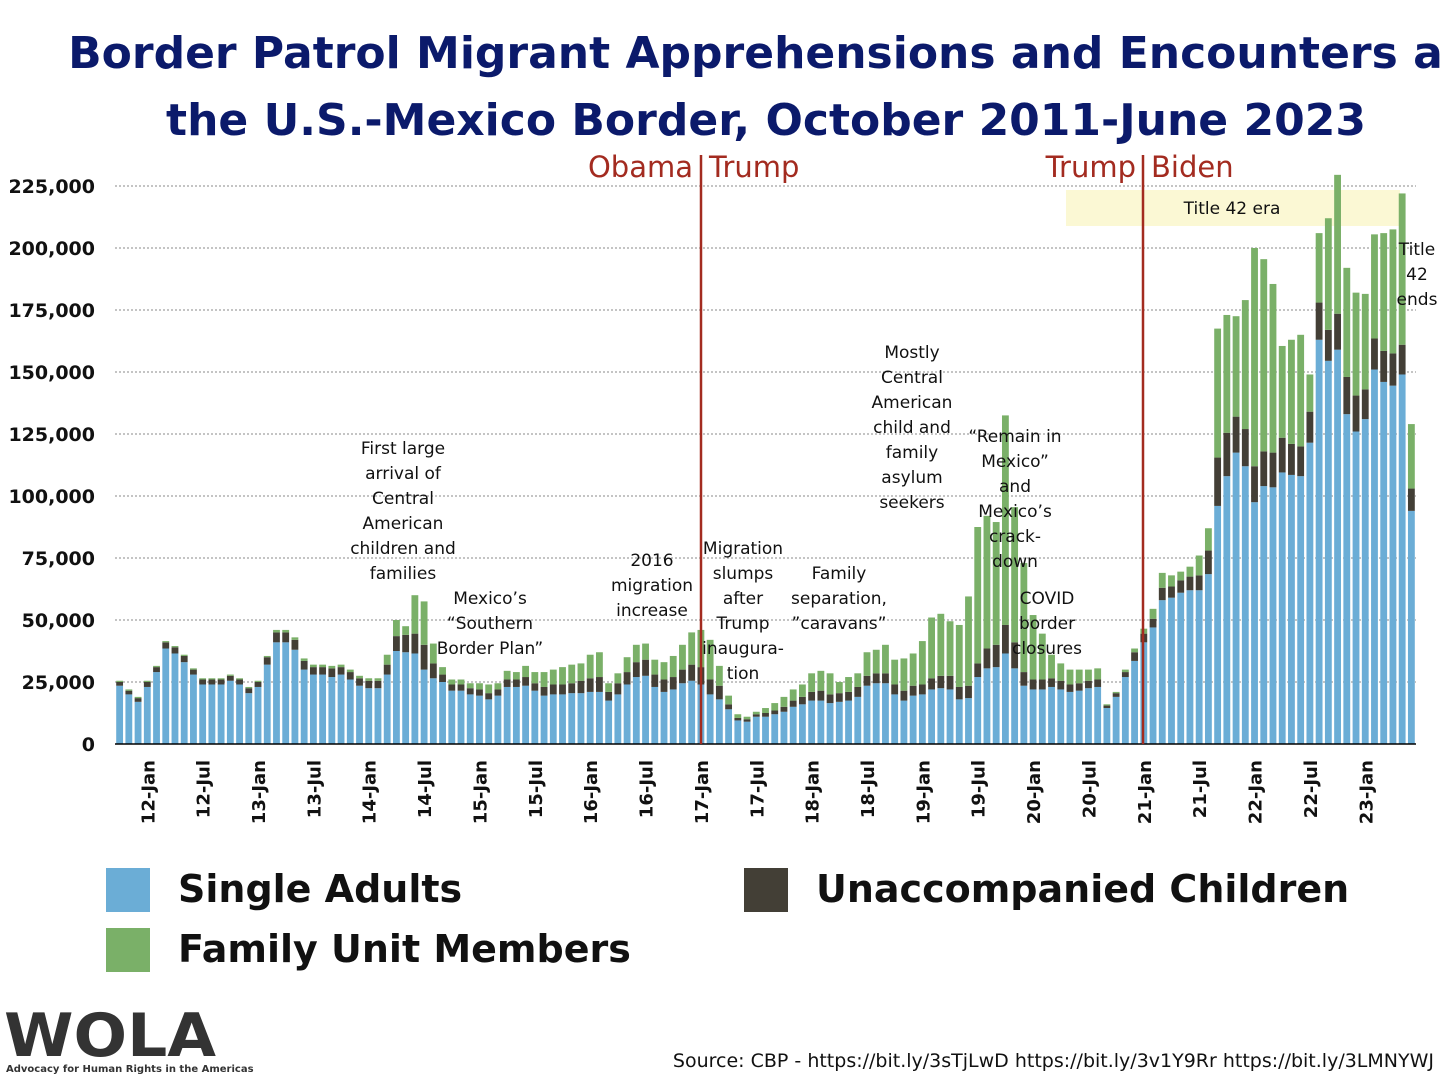 The width and height of the screenshot is (1440, 1080). What do you see at coordinates (1417, 275) in the screenshot?
I see `annotation: Title 42 ends` at bounding box center [1417, 275].